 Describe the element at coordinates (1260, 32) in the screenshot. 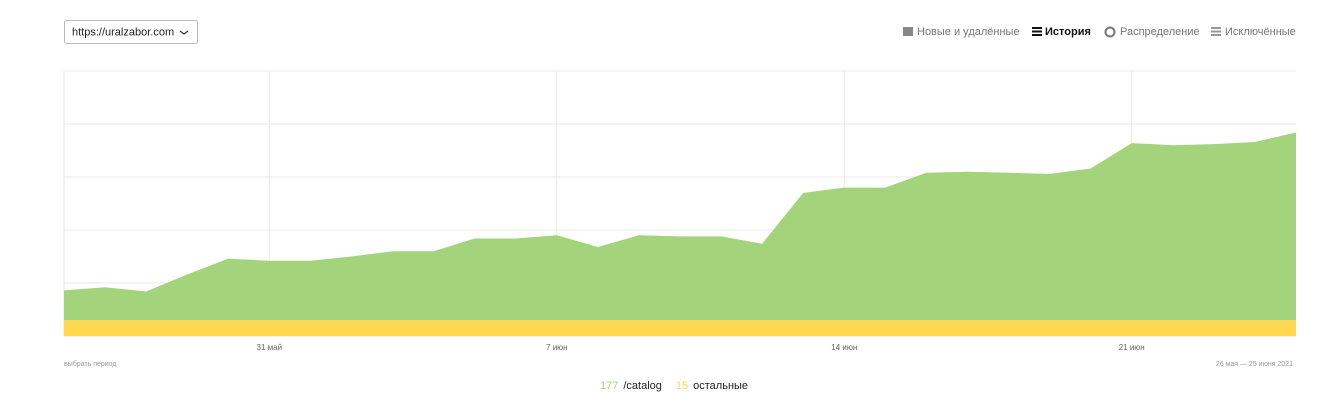

I see `tab: Исключённые` at that location.